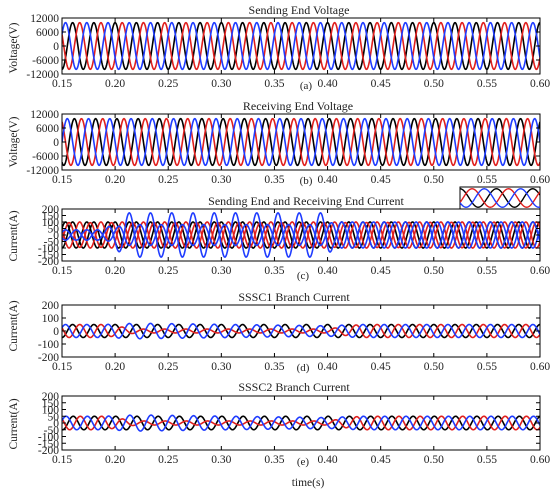 The width and height of the screenshot is (550, 494). Describe the element at coordinates (62, 180) in the screenshot. I see `panel-b-xtick-label: 0.15` at that location.